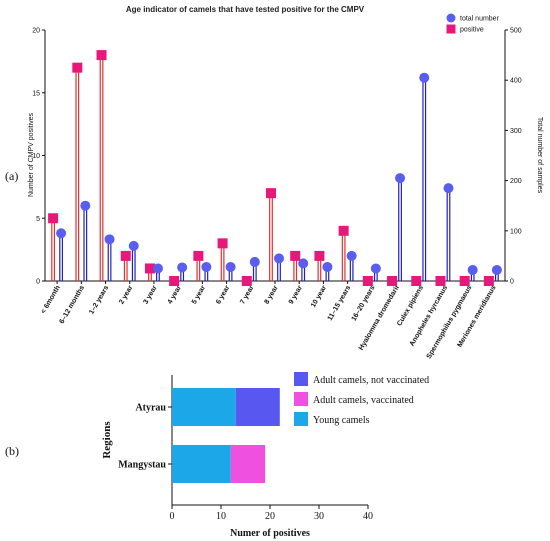  I want to click on legend-label: Young camels, so click(341, 420).